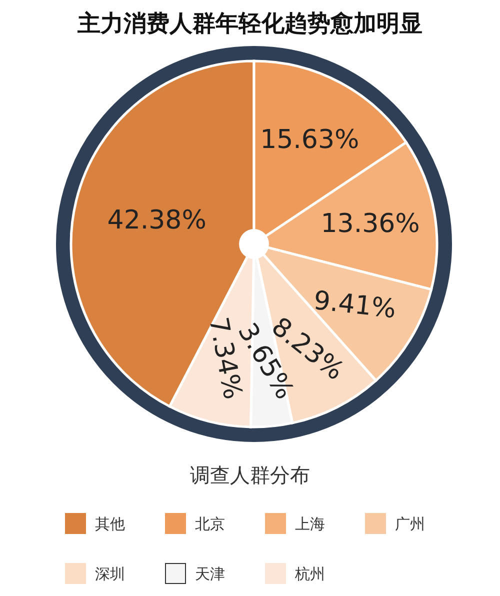 Image resolution: width=500 pixels, height=596 pixels. Describe the element at coordinates (355, 305) in the screenshot. I see `data-label: 9.41%` at that location.